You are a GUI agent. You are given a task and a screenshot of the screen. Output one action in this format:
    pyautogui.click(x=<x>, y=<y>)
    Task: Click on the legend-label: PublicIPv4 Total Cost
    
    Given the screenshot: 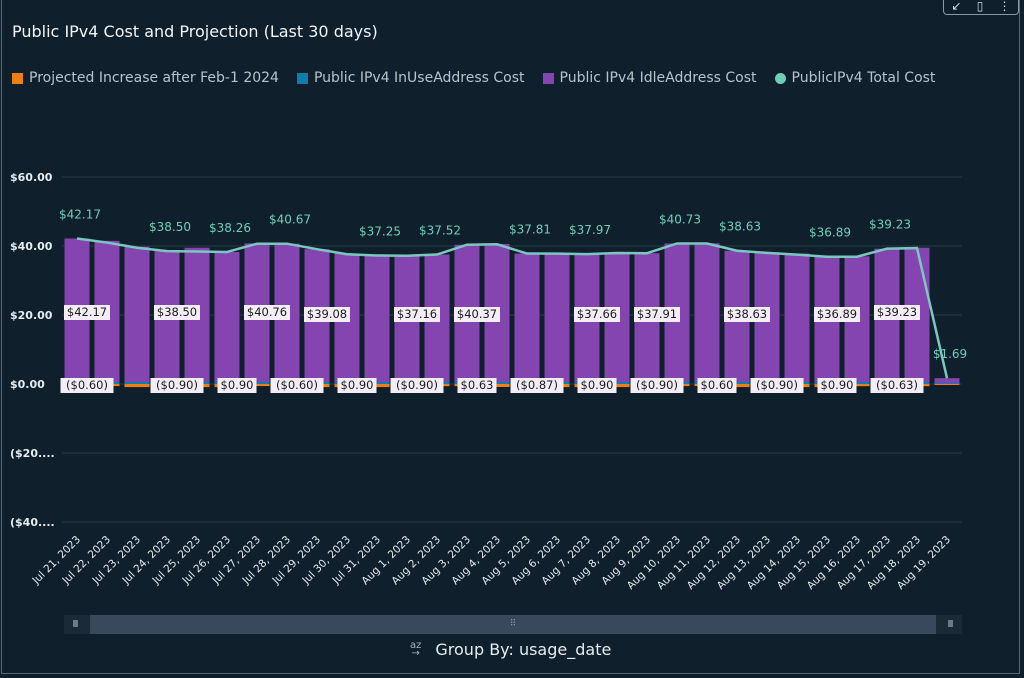 What is the action you would take?
    pyautogui.click(x=863, y=78)
    